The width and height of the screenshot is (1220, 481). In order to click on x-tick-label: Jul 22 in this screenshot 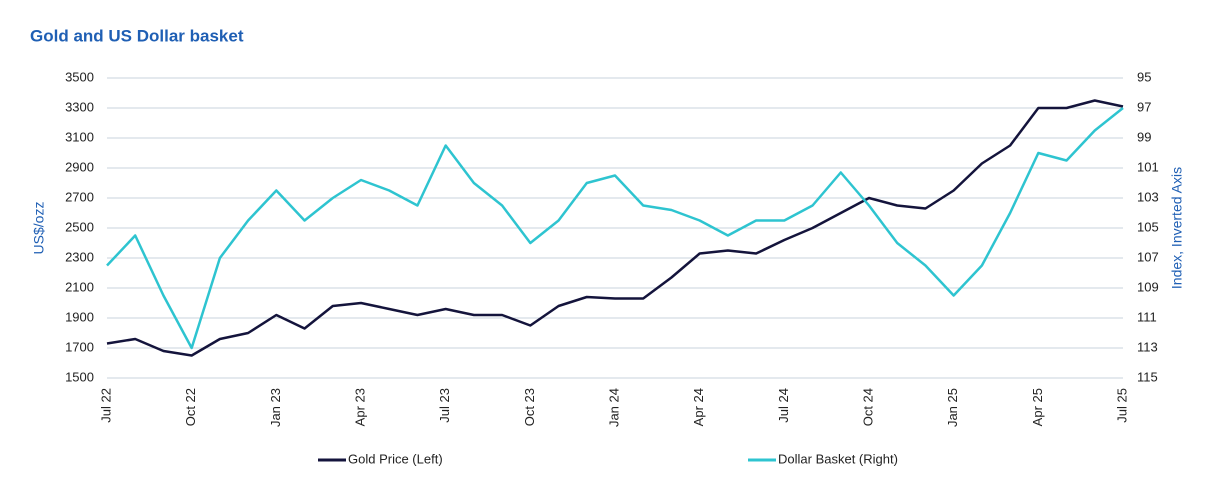, I will do `click(105, 405)`.